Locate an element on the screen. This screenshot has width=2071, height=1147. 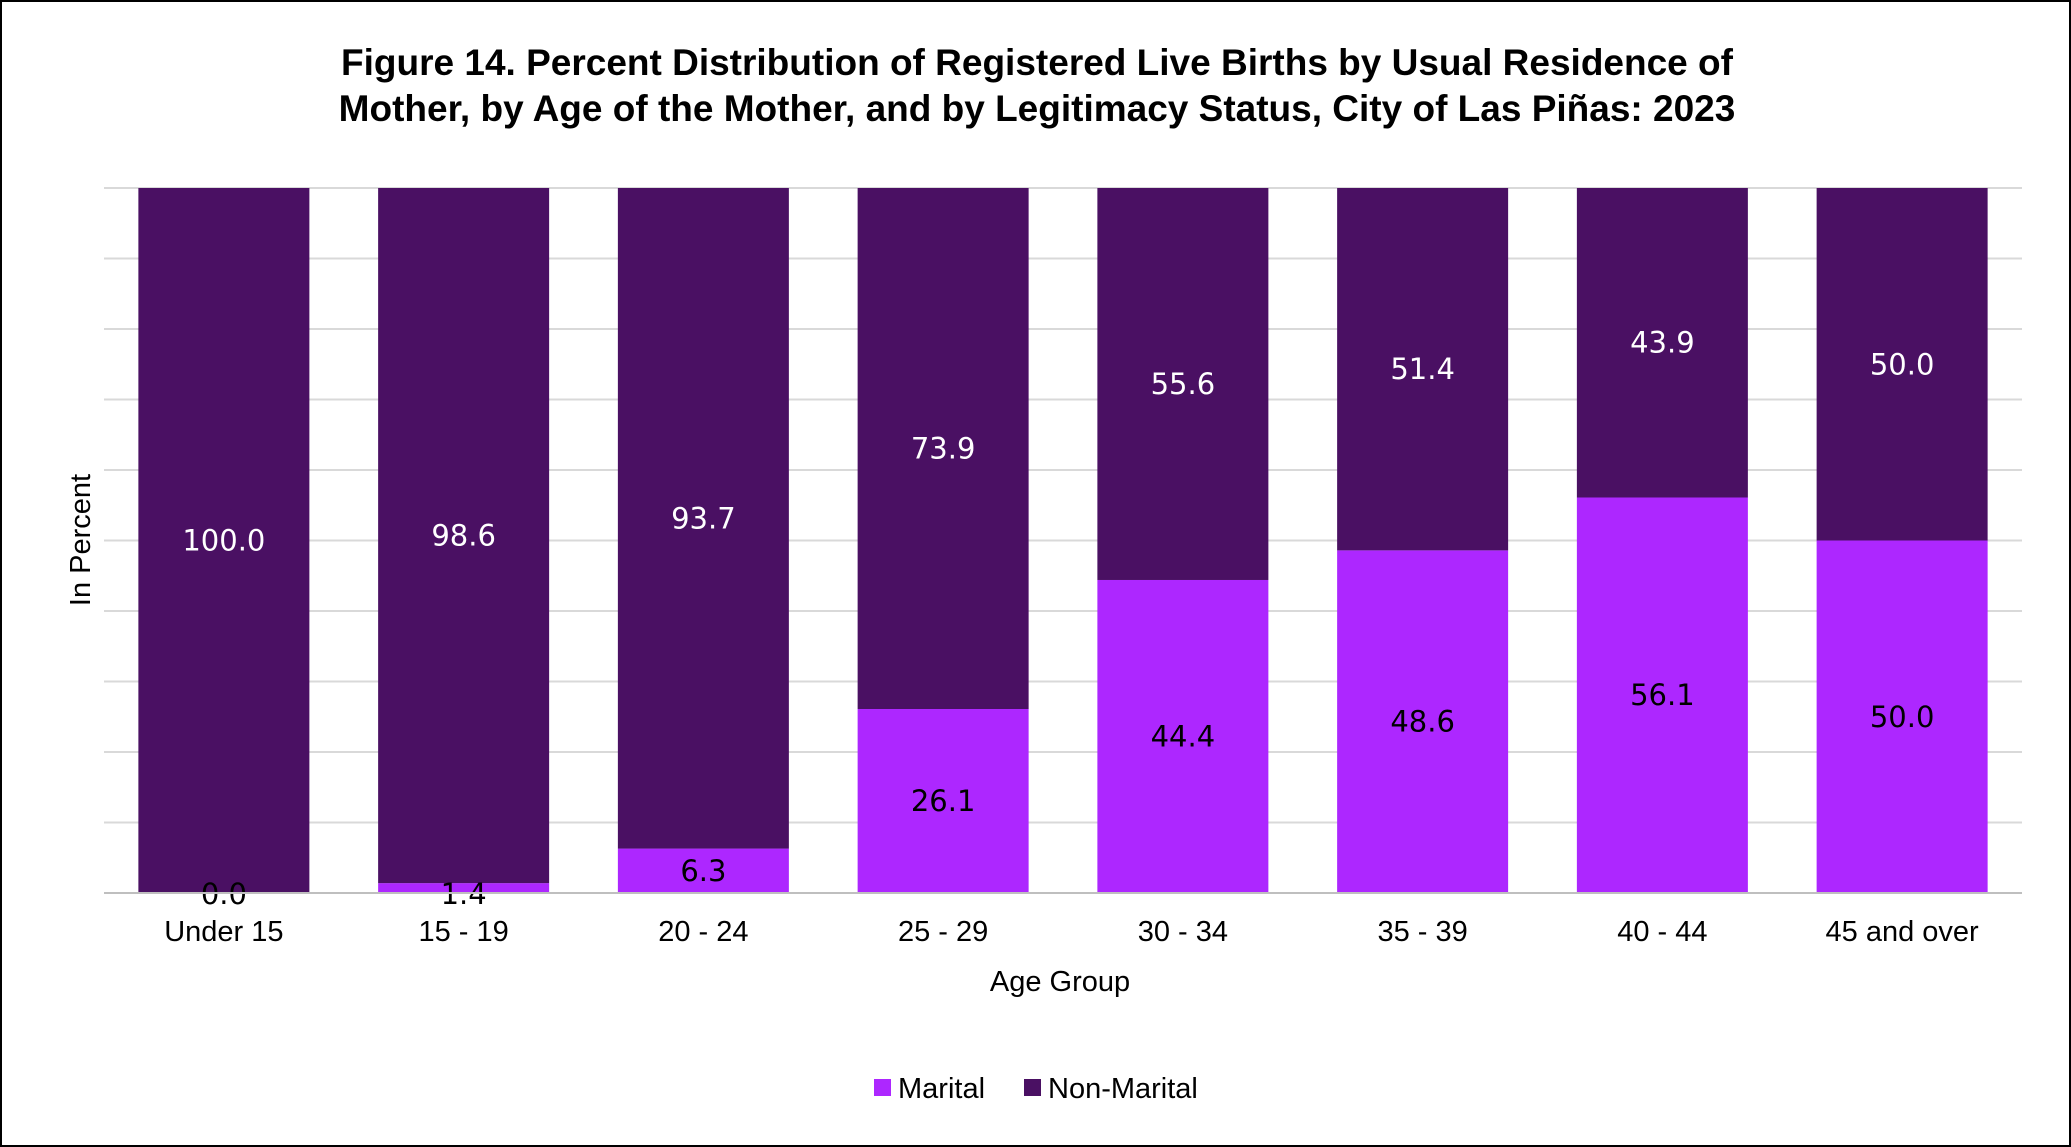
data-label-non-marital: 43.9 is located at coordinates (1662, 343).